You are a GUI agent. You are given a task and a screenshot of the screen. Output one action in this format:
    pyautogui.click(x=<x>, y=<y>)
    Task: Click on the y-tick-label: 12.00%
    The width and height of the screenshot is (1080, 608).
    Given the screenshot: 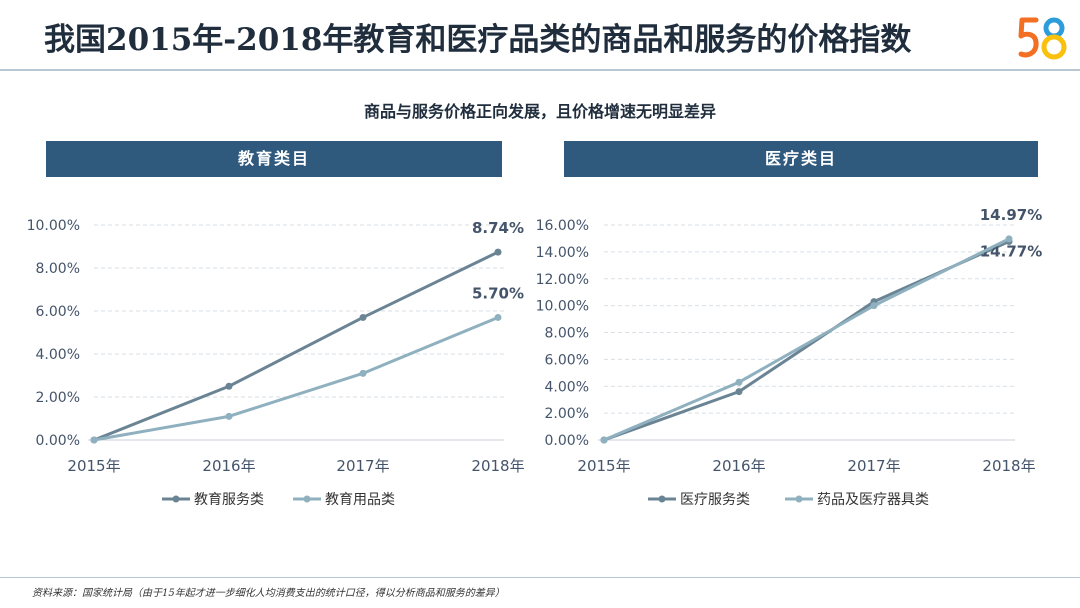 What is the action you would take?
    pyautogui.click(x=562, y=280)
    